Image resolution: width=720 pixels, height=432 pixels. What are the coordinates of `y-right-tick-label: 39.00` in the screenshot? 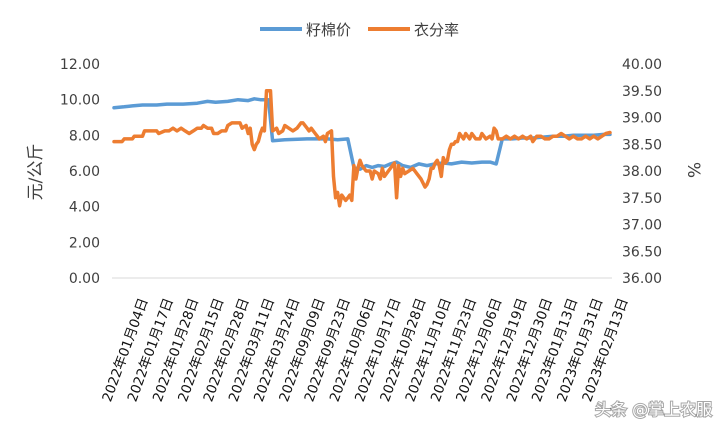 It's located at (642, 119).